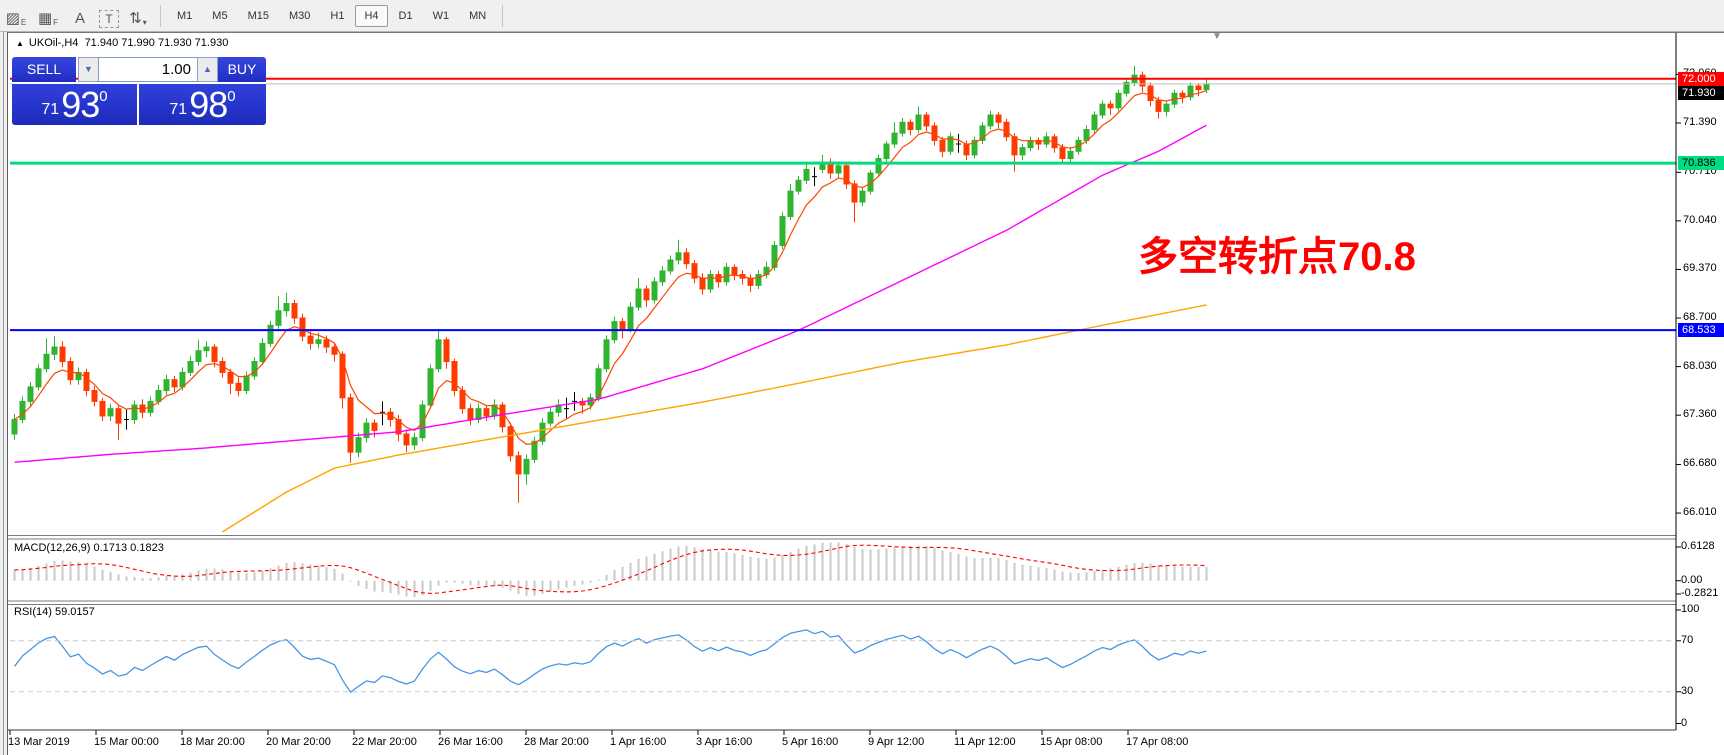 The height and width of the screenshot is (755, 1724). I want to click on x-axis-time-label: 9 Apr 12:00, so click(896, 742).